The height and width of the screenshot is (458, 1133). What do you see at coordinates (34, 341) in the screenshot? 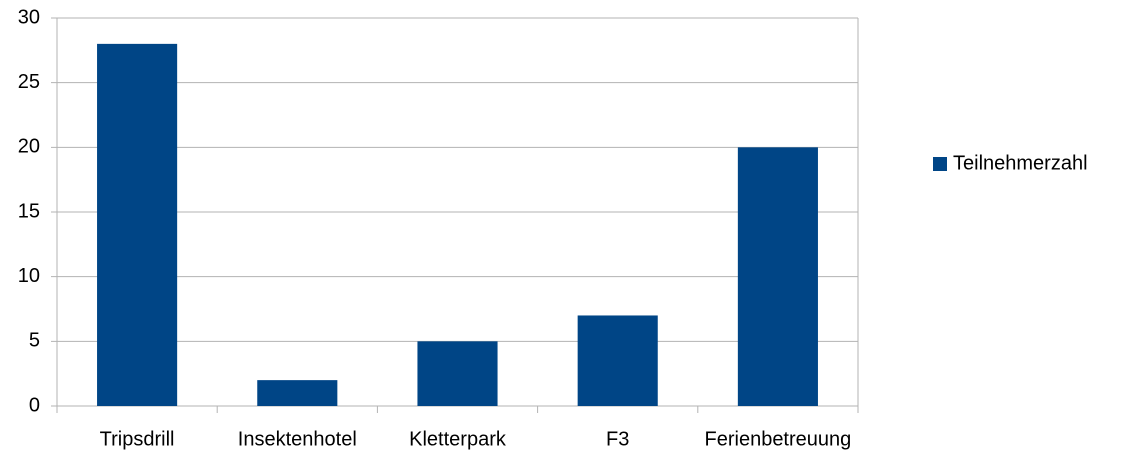
I see `y-tick-label: 5` at bounding box center [34, 341].